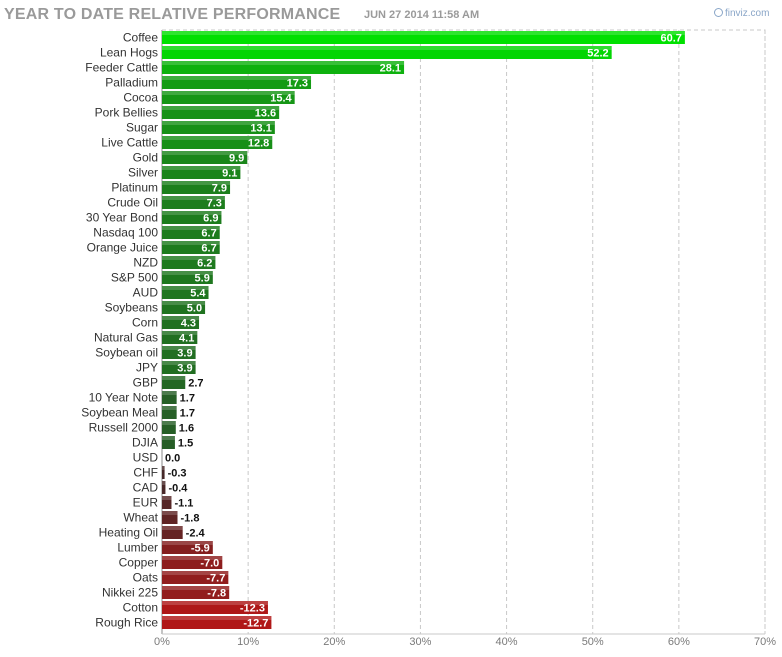 This screenshot has height=657, width=782. Describe the element at coordinates (741, 13) in the screenshot. I see `brand-link: finviz.com` at that location.